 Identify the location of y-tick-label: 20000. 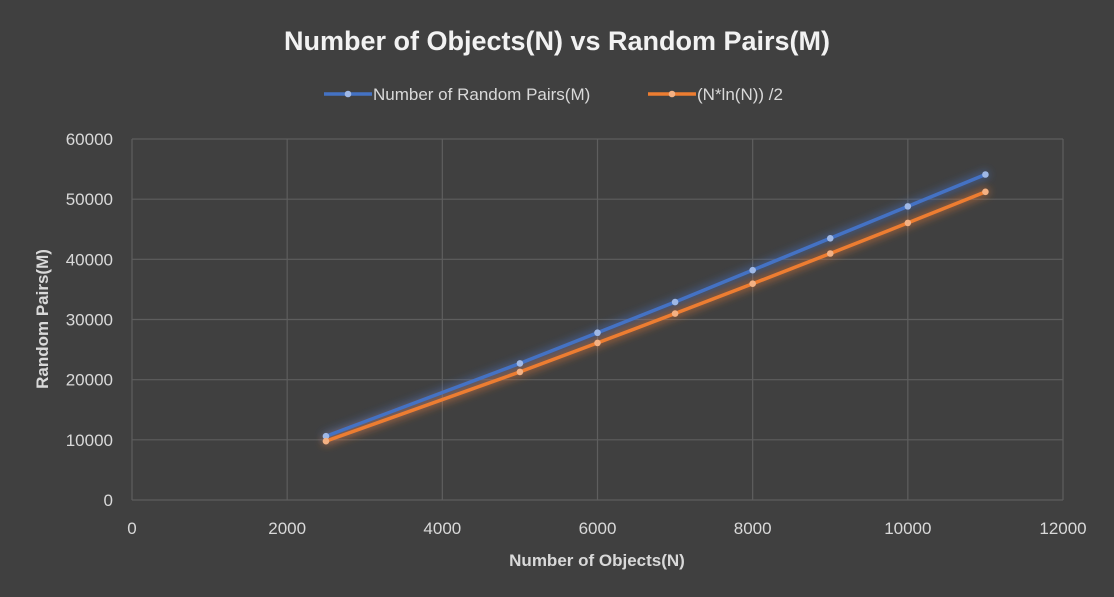
(89, 380).